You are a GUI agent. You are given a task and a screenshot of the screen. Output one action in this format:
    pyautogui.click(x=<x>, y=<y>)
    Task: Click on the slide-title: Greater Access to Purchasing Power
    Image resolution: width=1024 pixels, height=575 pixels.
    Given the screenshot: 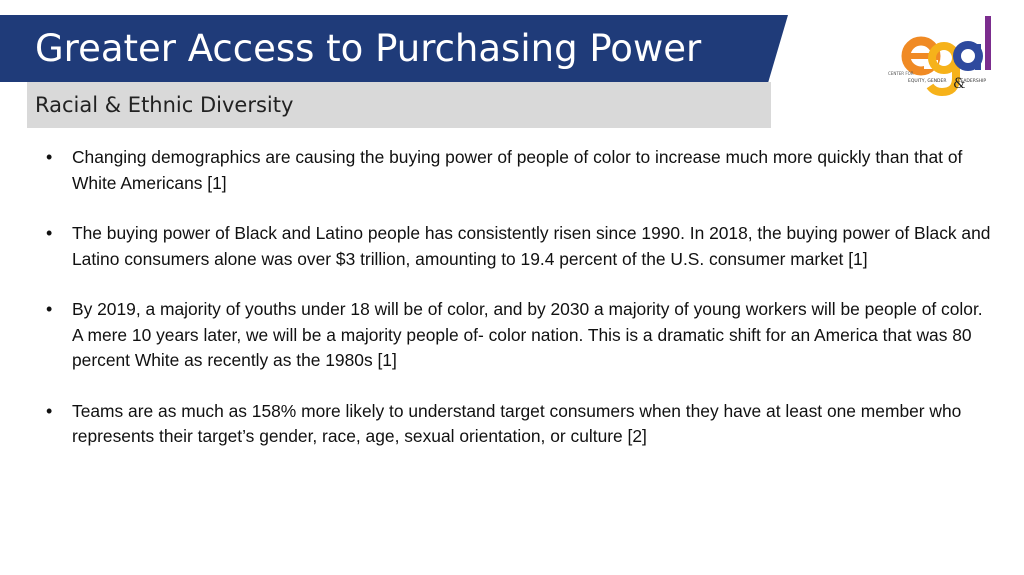 What is the action you would take?
    pyautogui.click(x=368, y=48)
    